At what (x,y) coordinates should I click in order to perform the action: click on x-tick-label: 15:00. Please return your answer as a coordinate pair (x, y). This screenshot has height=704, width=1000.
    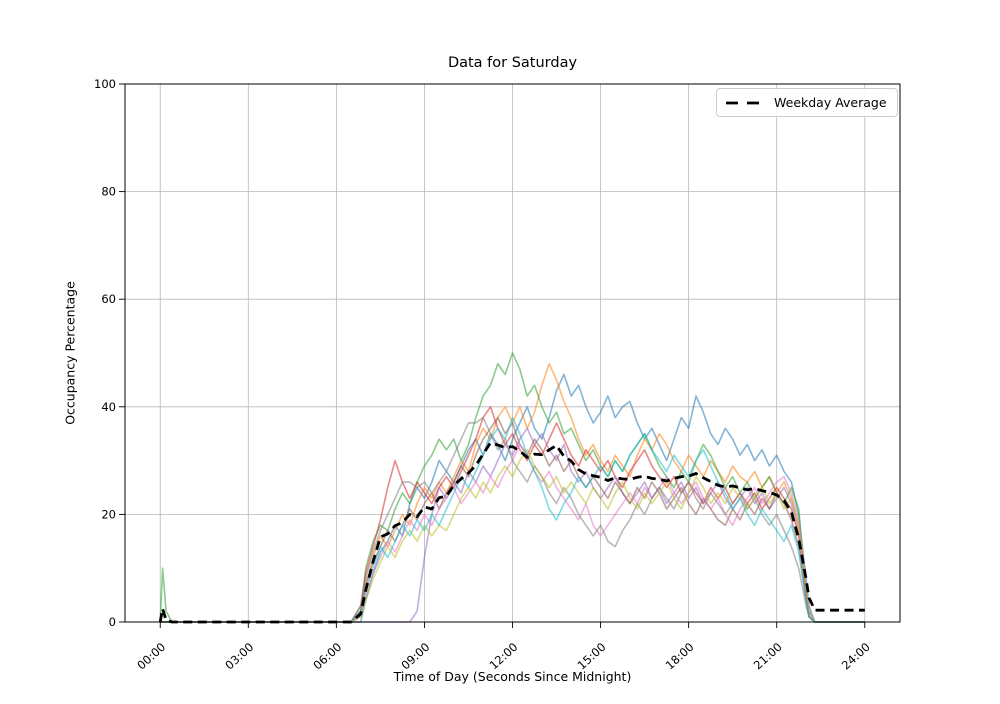
    Looking at the image, I should click on (592, 656).